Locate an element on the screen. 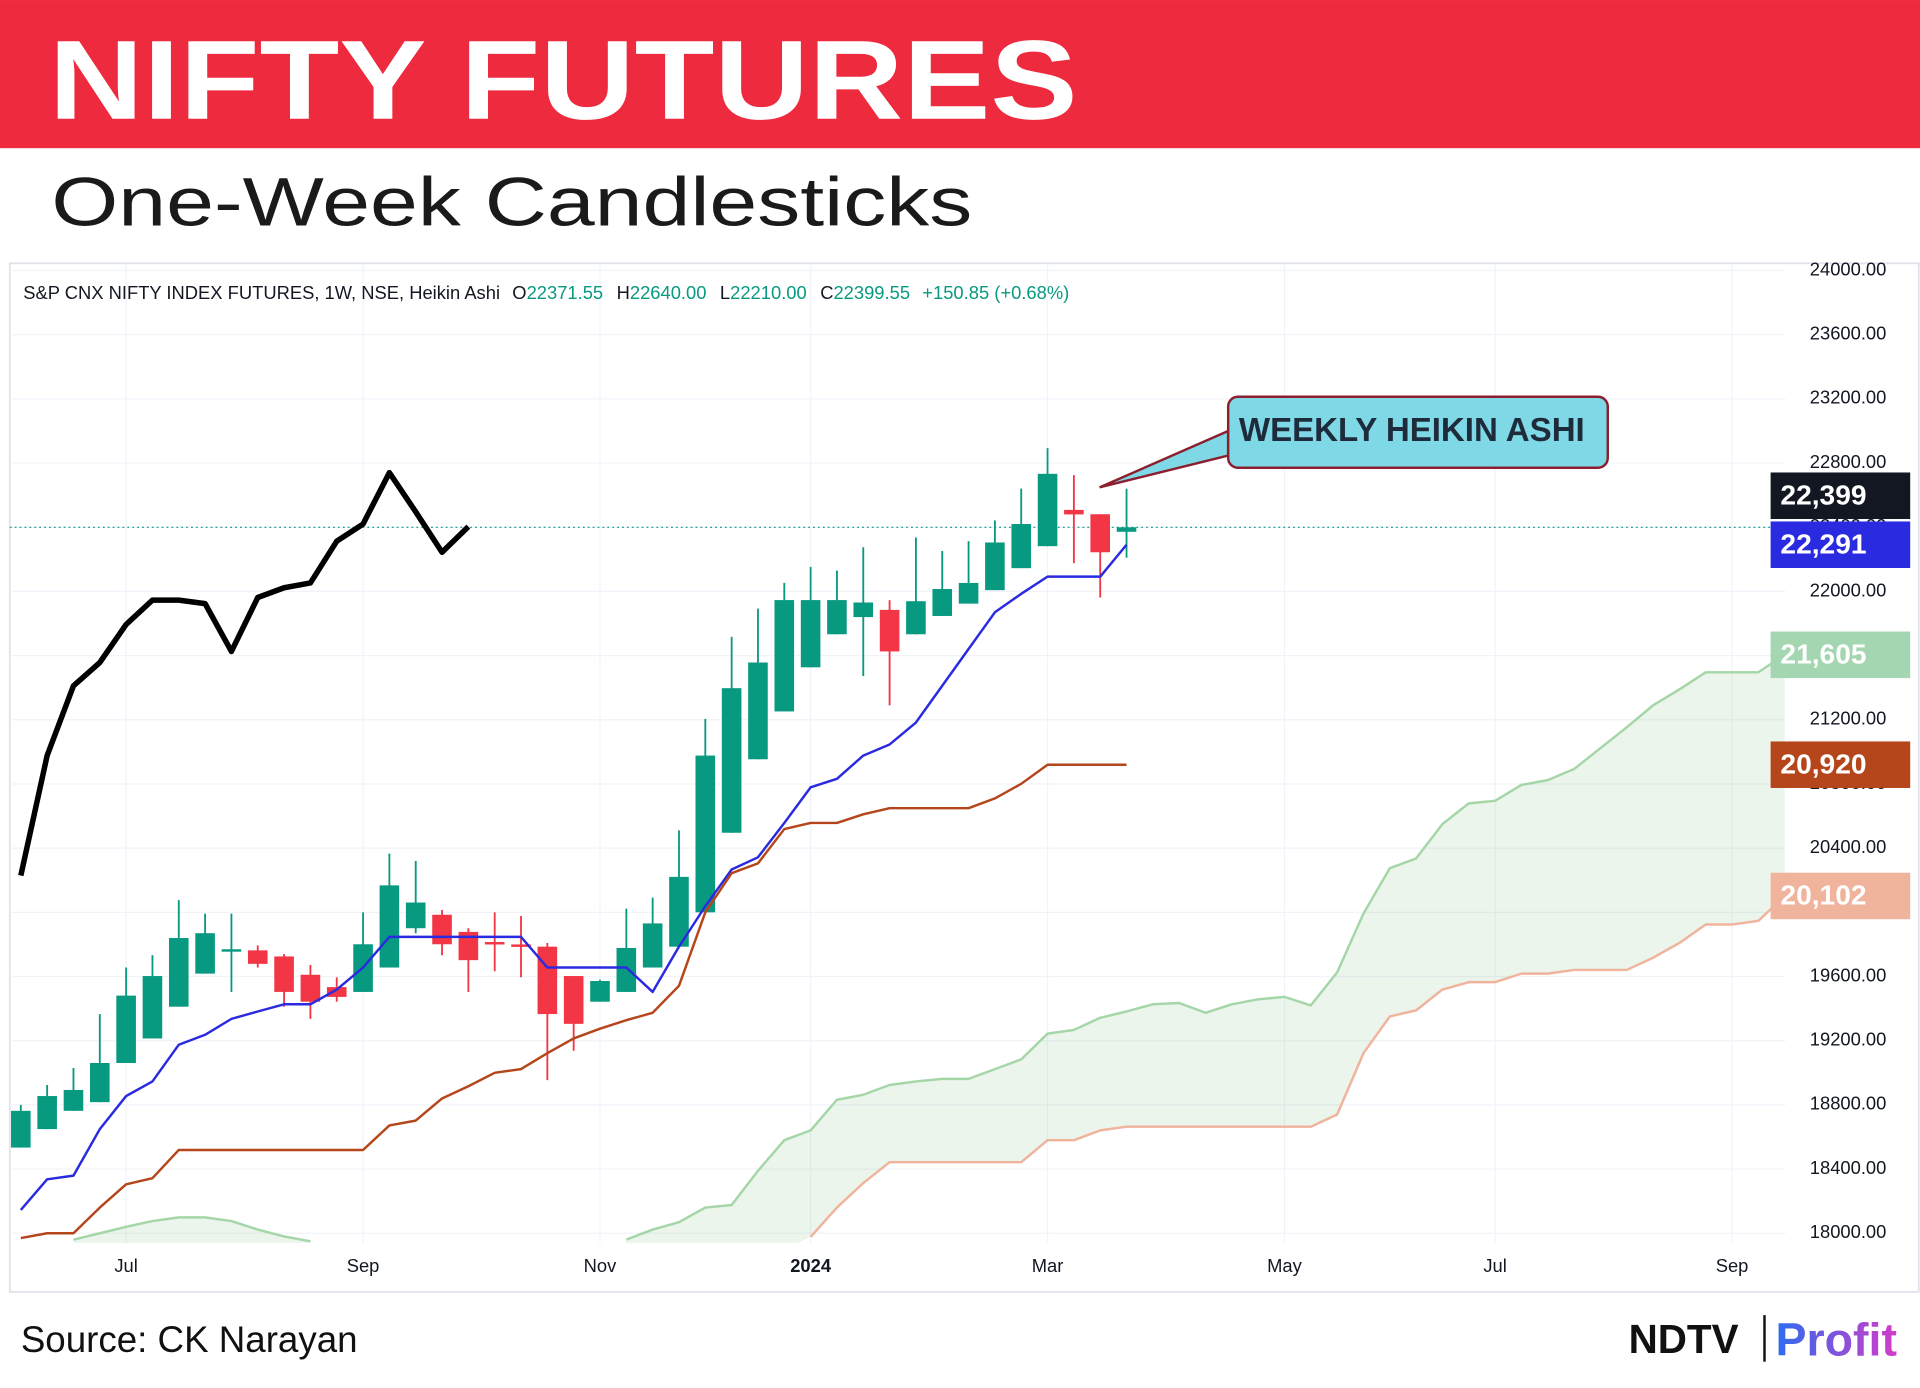 The height and width of the screenshot is (1388, 1920). span-a-line is located at coordinates (192, 1229).